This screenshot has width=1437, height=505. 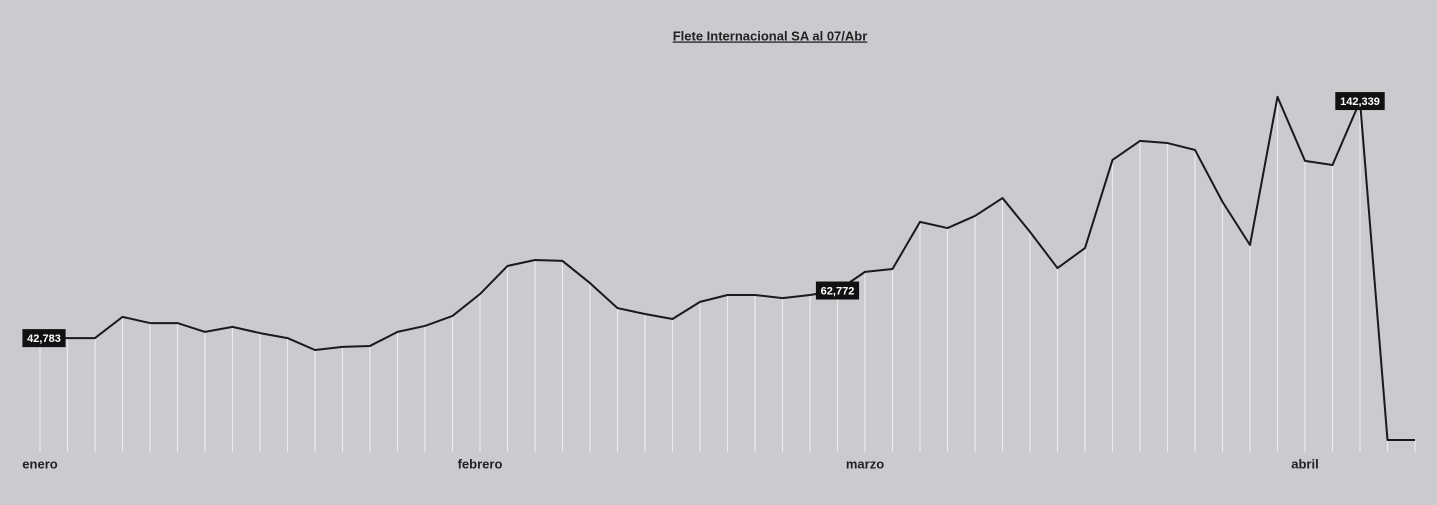 I want to click on value-label: 62,772, so click(x=838, y=291).